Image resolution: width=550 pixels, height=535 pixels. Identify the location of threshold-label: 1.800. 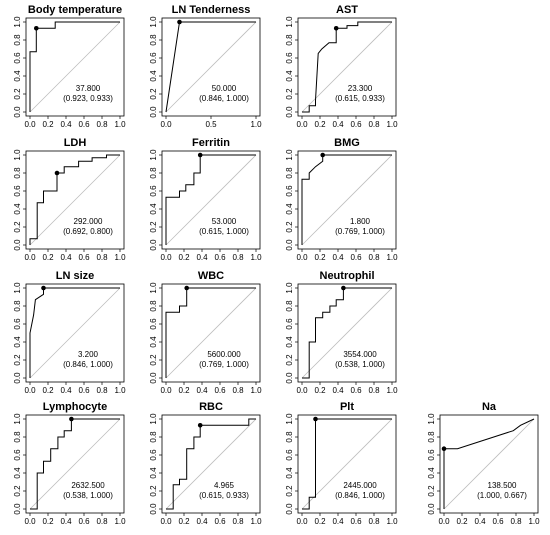
(360, 221).